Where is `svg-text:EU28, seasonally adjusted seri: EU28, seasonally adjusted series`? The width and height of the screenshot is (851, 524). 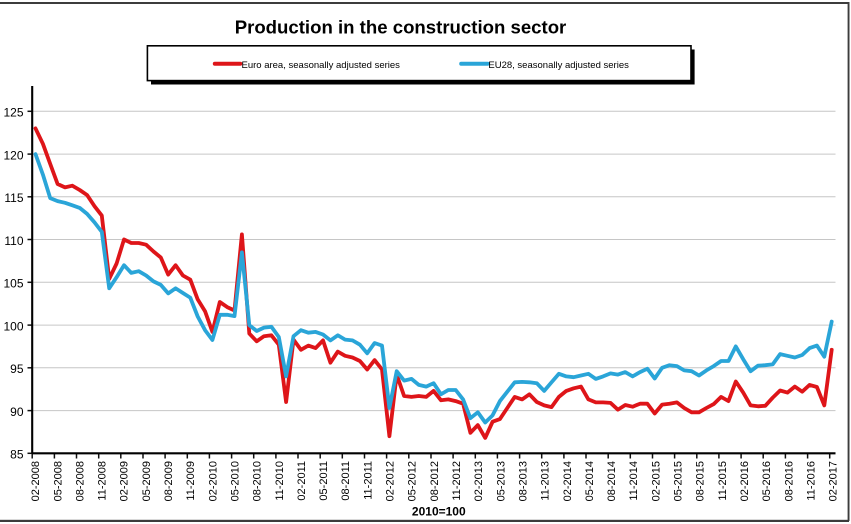
svg-text:EU28, seasonally adjusted seri: EU28, seasonally adjusted series is located at coordinates (558, 65).